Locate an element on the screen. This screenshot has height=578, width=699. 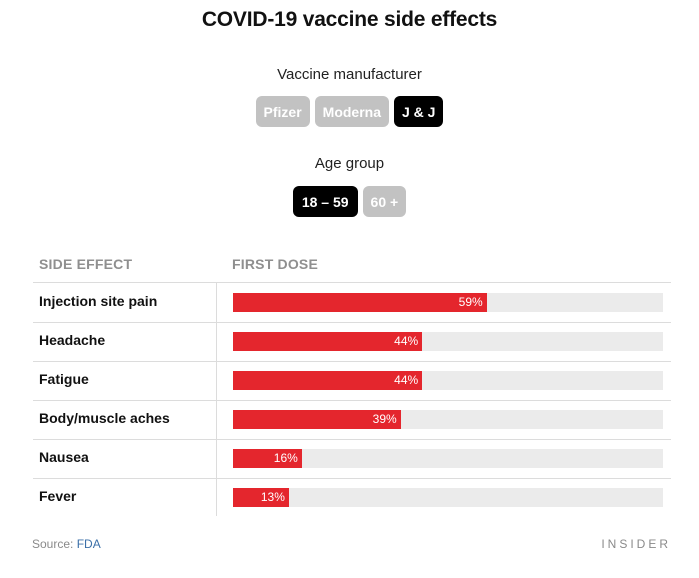
age-18-59-button: 18 – 59 is located at coordinates (325, 201).